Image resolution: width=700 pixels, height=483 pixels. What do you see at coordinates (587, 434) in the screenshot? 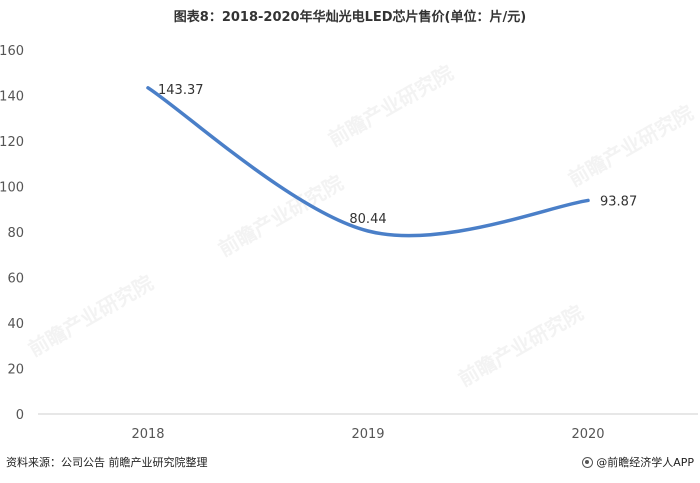
I see `x-tick-label: 2020` at bounding box center [587, 434].